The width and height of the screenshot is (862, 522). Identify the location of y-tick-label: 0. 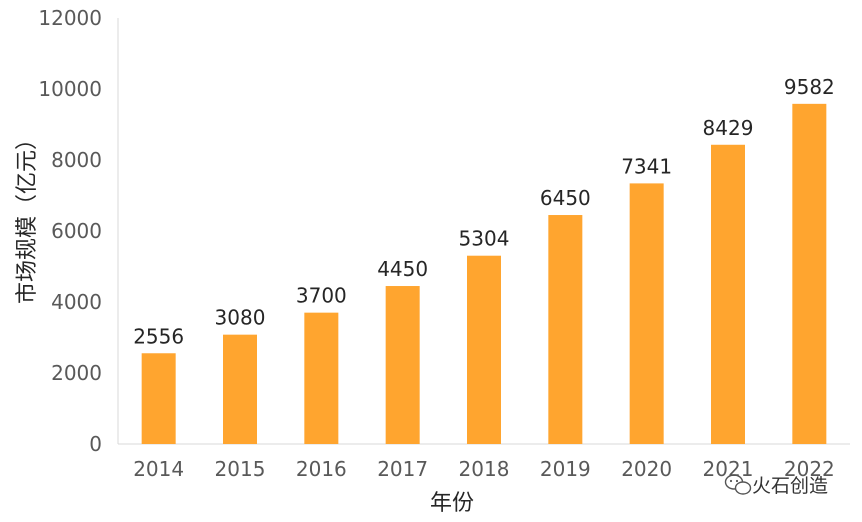
(95, 444).